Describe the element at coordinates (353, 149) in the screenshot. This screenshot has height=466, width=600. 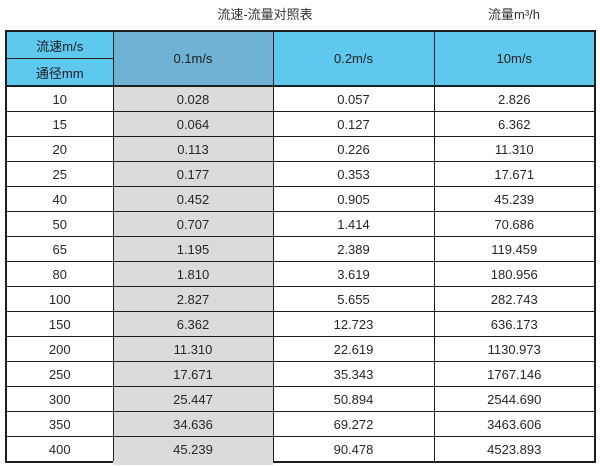
I see `cell-0.2ms: 0.226` at that location.